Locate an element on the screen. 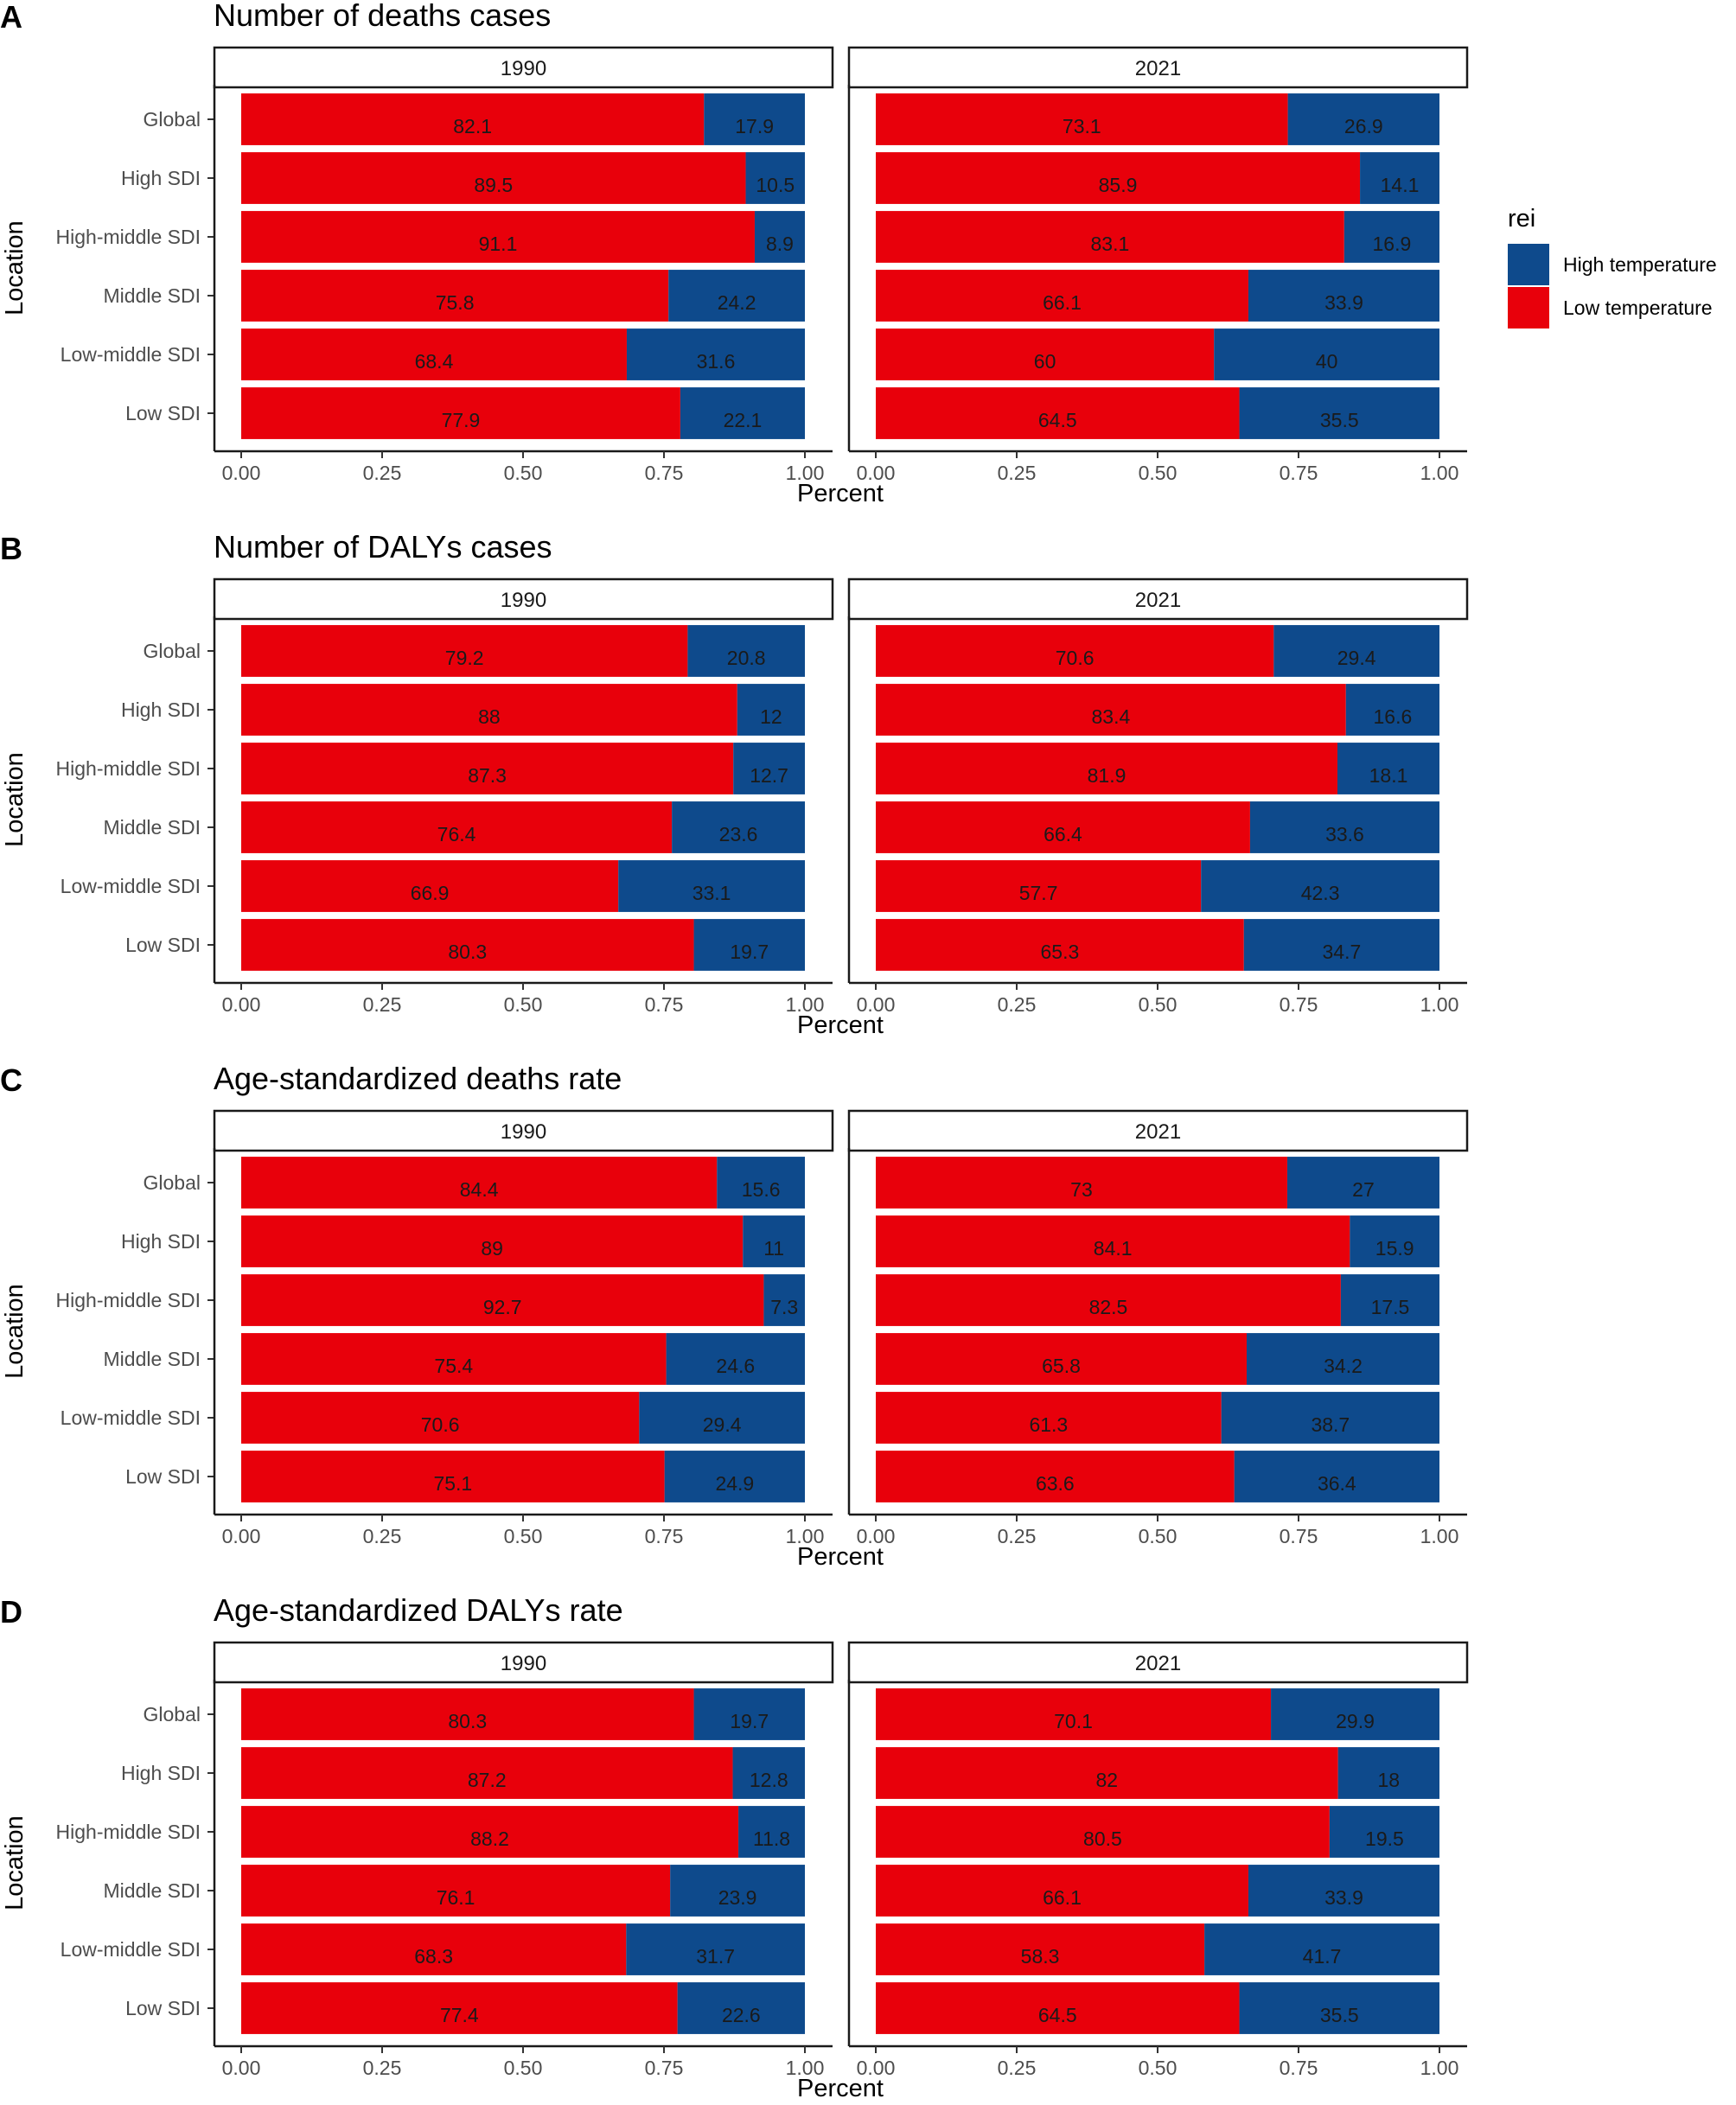 The width and height of the screenshot is (1736, 2105). data-label-low-temperature: 61.3 is located at coordinates (1048, 1425).